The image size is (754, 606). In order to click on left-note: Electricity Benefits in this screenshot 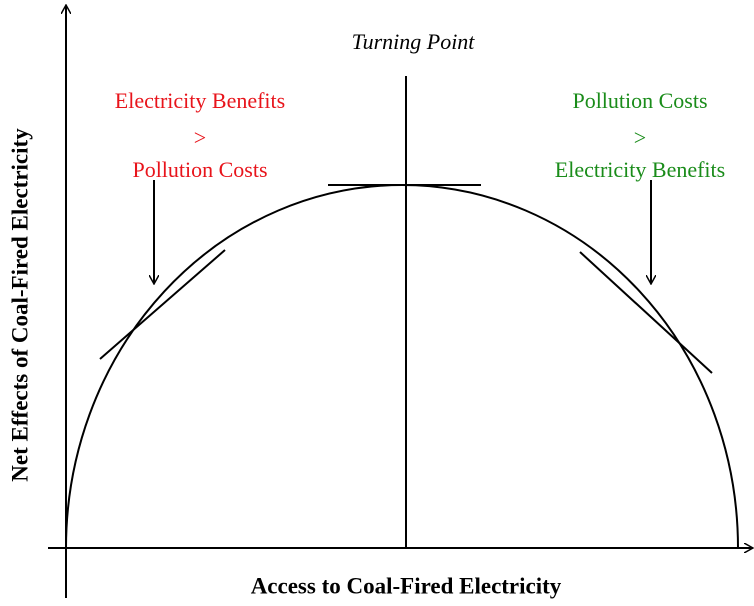, I will do `click(200, 100)`.